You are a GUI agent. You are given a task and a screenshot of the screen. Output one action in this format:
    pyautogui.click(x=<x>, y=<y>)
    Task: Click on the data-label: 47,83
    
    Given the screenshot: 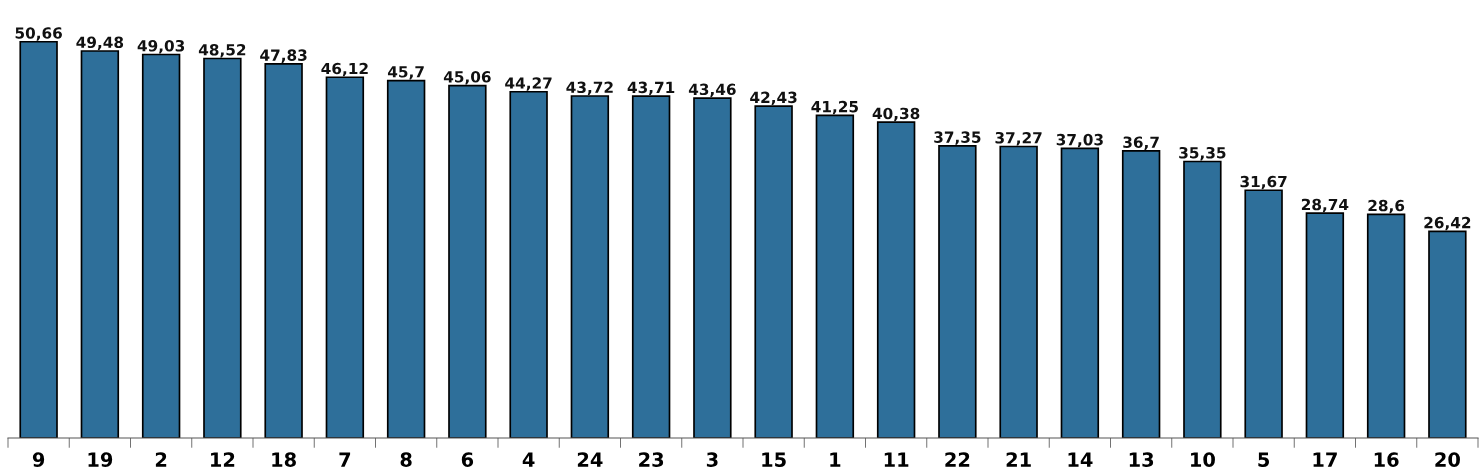 What is the action you would take?
    pyautogui.click(x=283, y=56)
    